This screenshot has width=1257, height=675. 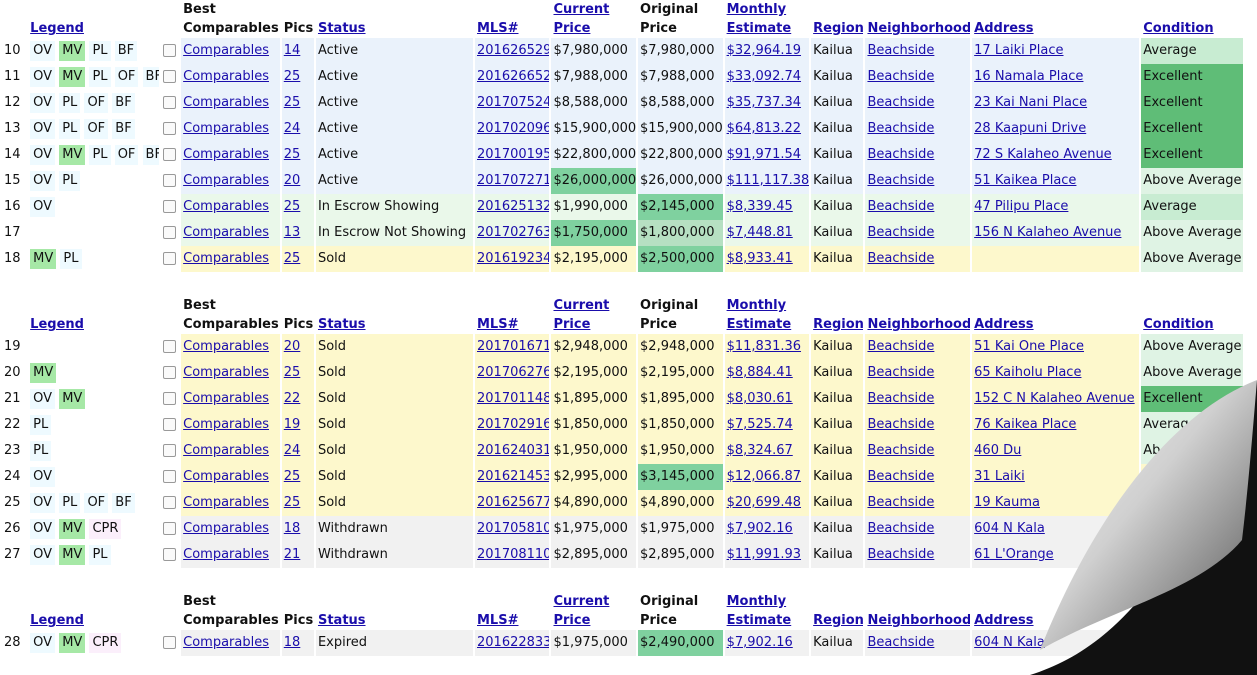 I want to click on monthly-estimate-link: $7,902.16, so click(x=759, y=642).